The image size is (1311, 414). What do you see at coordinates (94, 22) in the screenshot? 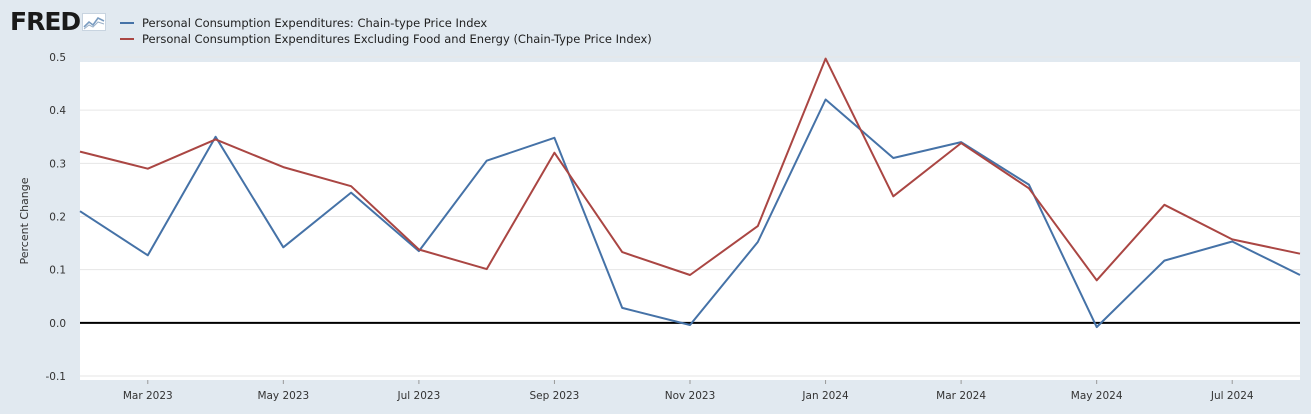
I see `chart-trend-icon` at bounding box center [94, 22].